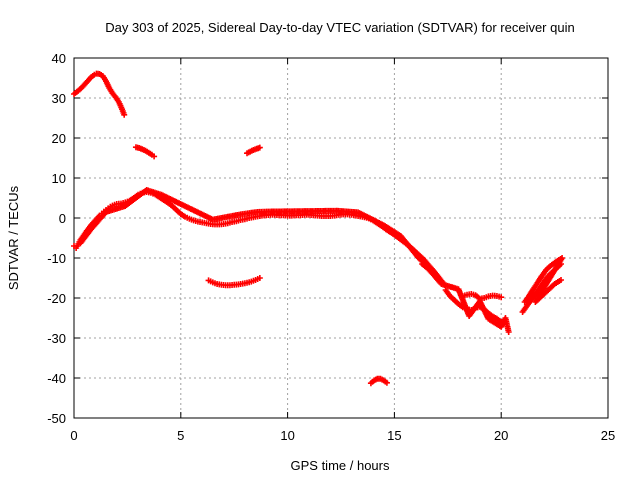 This screenshot has width=640, height=480. I want to click on y-tick-label: -20, so click(56, 298).